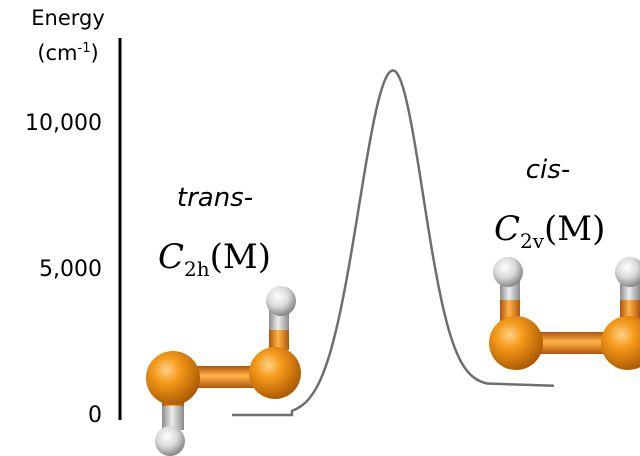  Describe the element at coordinates (68, 18) in the screenshot. I see `axis-label-energy: Energy` at that location.